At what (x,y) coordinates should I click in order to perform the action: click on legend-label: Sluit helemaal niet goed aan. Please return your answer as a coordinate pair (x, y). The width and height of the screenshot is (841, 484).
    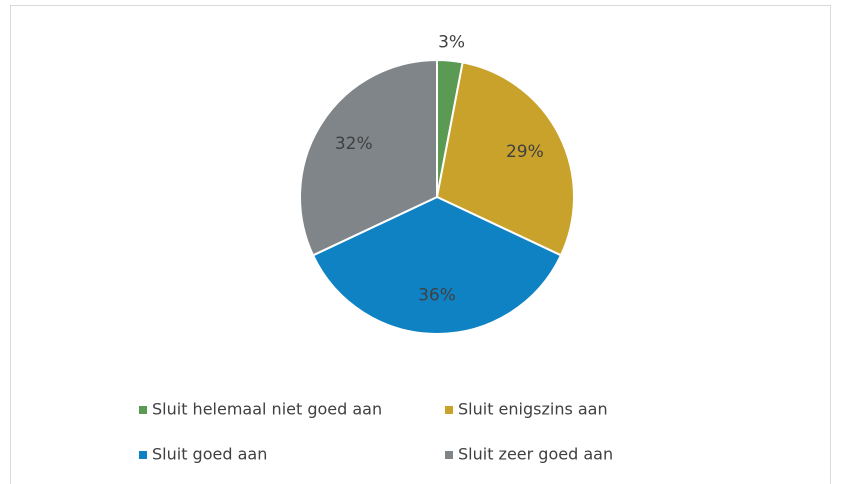
    Looking at the image, I should click on (267, 409).